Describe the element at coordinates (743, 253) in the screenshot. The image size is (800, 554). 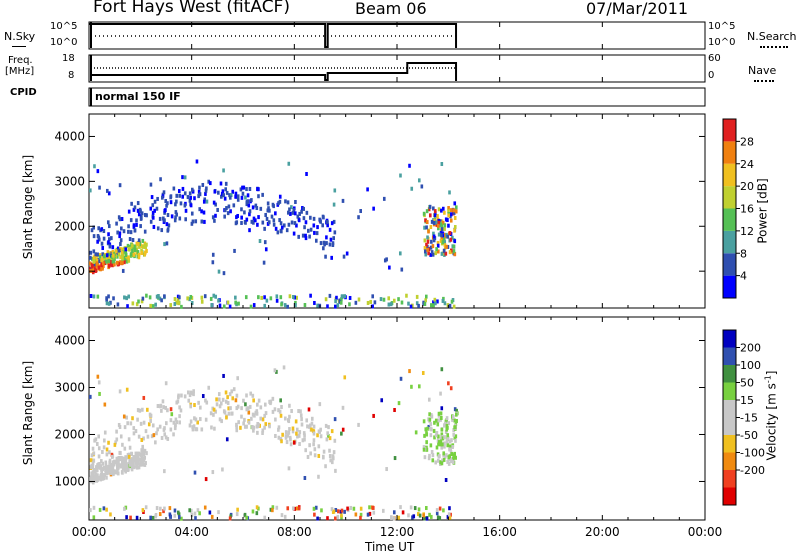
I see `power-cb-label: 8` at that location.